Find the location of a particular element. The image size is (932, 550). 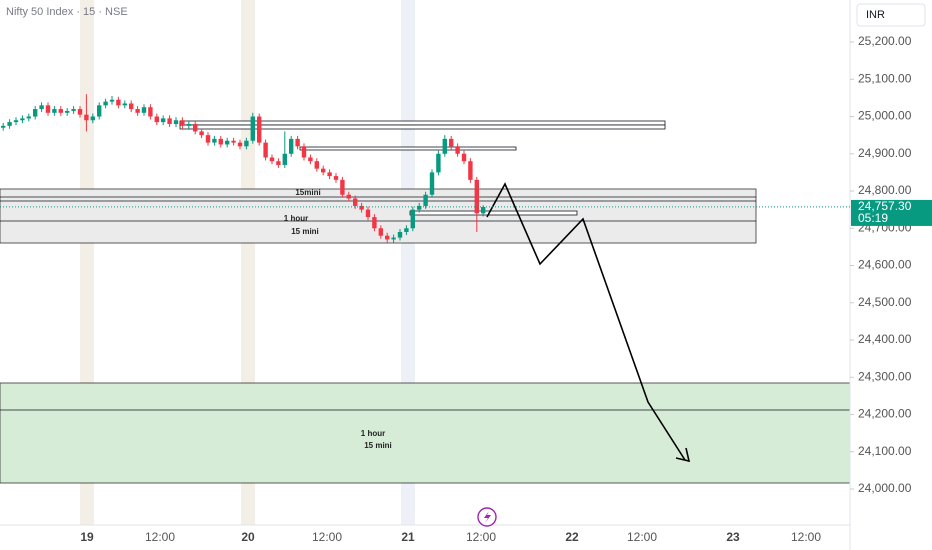

x-tick-label: 20 is located at coordinates (248, 537).